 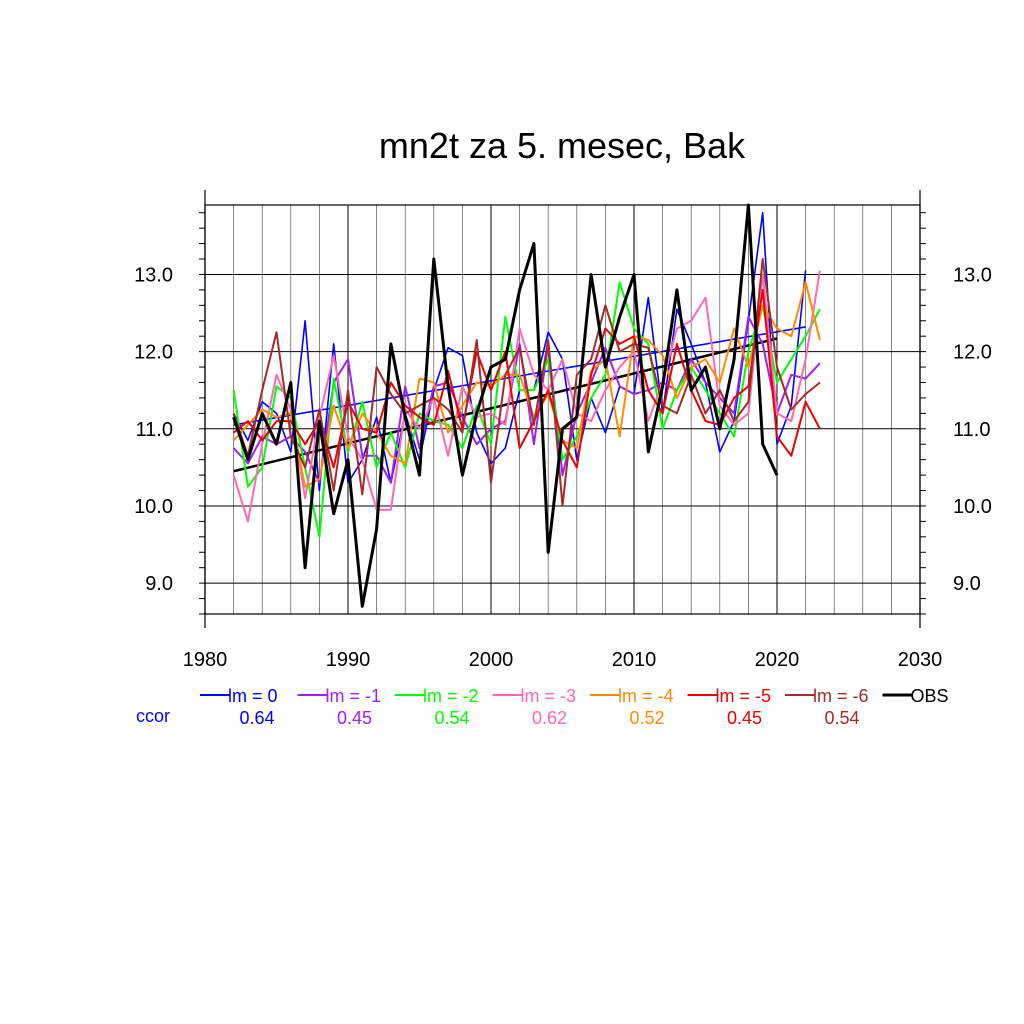 What do you see at coordinates (646, 696) in the screenshot?
I see `legend-entry: lm = -4` at bounding box center [646, 696].